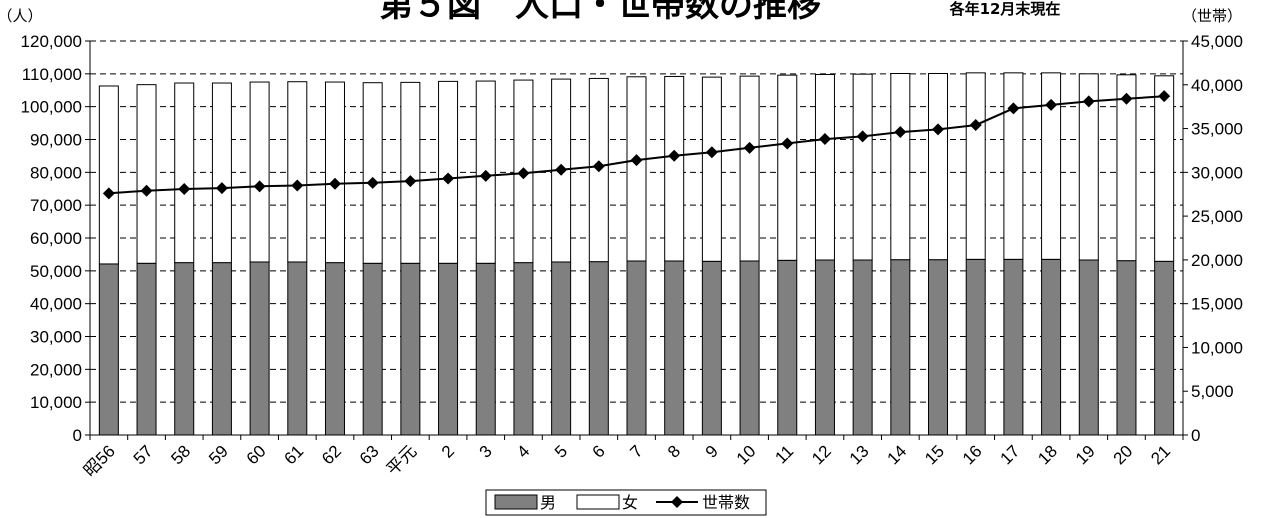 This screenshot has width=1272, height=518. What do you see at coordinates (180, 455) in the screenshot?
I see `x-tick-label: 58` at bounding box center [180, 455].